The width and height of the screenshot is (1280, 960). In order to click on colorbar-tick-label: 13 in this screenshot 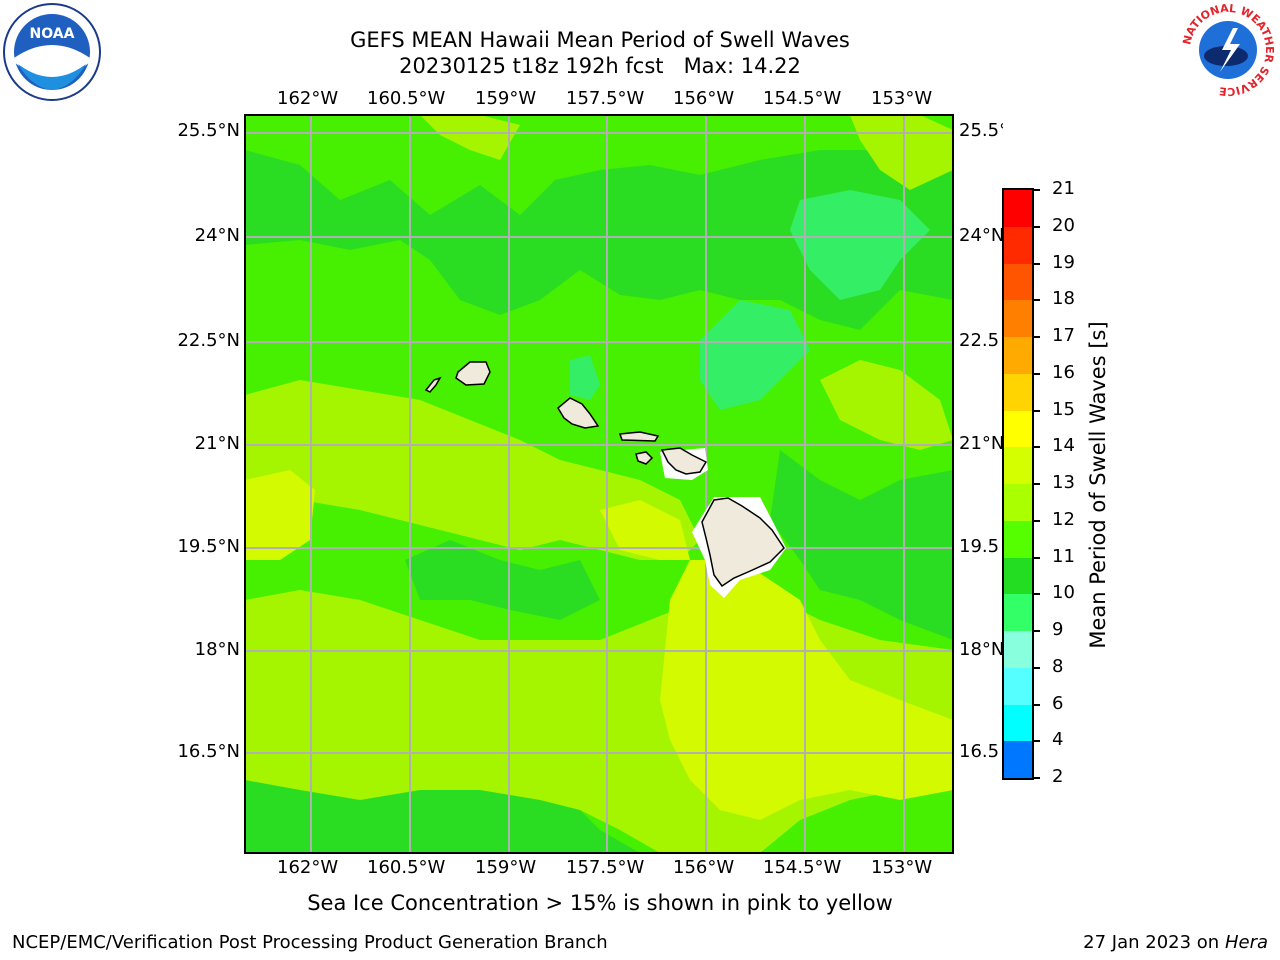, I will do `click(1063, 482)`.